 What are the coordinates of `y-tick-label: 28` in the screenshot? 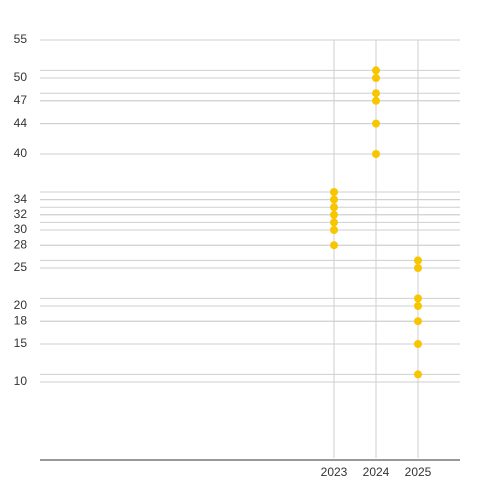 It's located at (21, 244).